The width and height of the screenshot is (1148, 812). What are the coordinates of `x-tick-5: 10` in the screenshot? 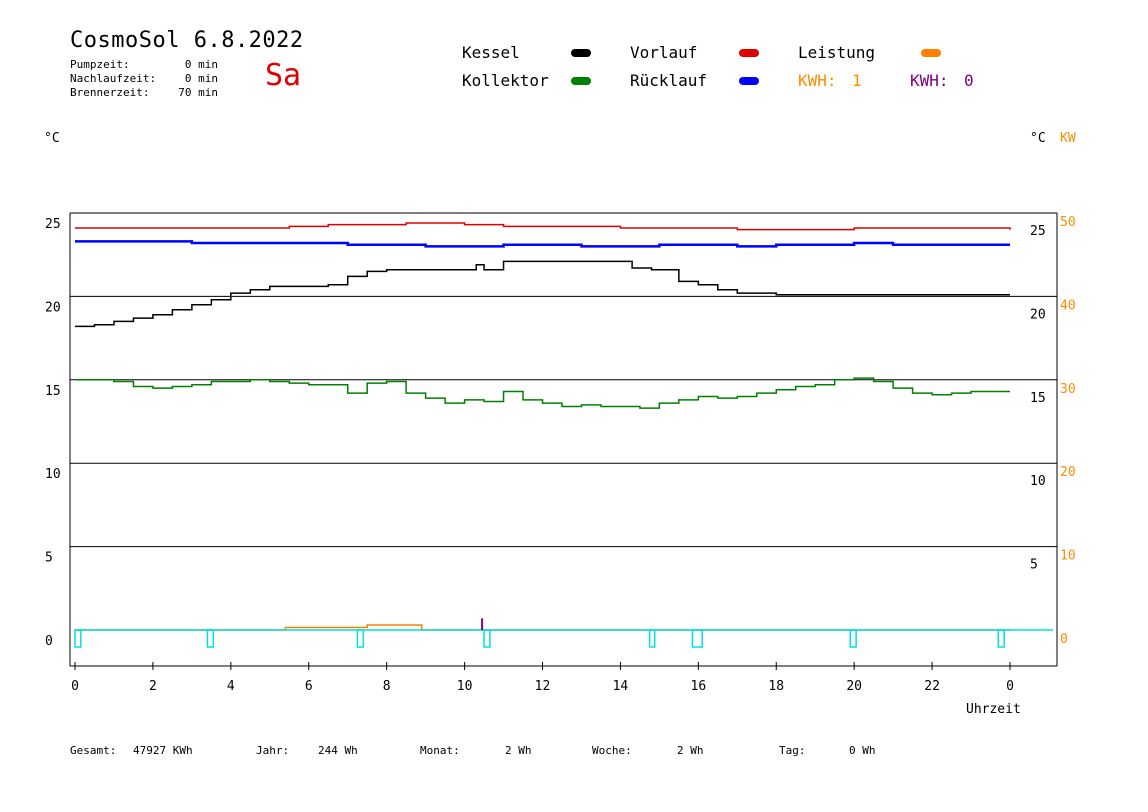 It's located at (465, 686).